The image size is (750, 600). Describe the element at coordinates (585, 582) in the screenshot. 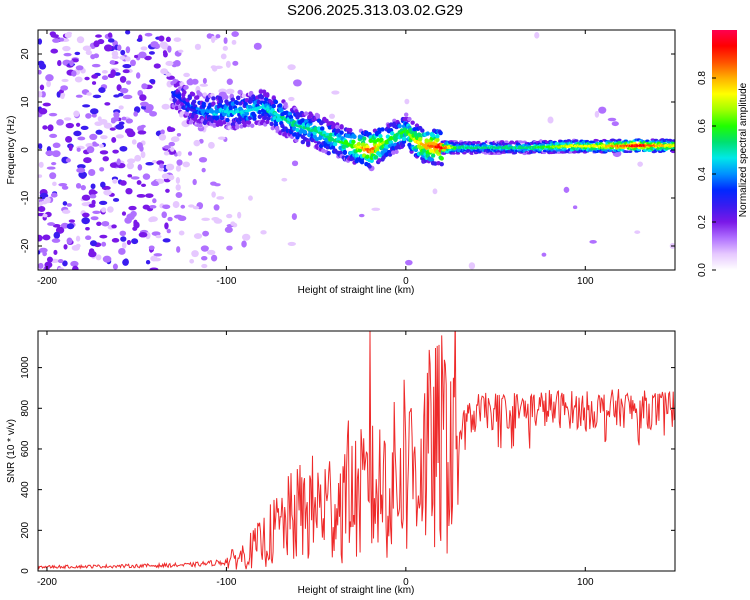

I see `snr-x-tick-label: 100` at that location.